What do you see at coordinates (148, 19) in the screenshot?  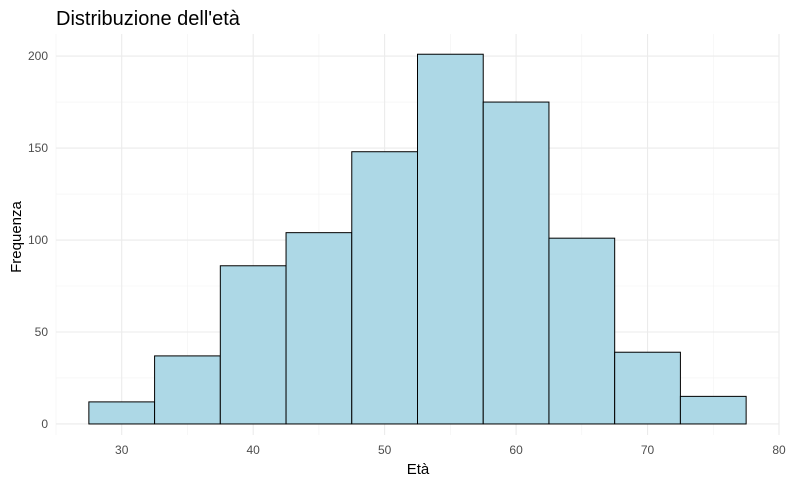 I see `chart-title: Distribuzione dell'età` at bounding box center [148, 19].